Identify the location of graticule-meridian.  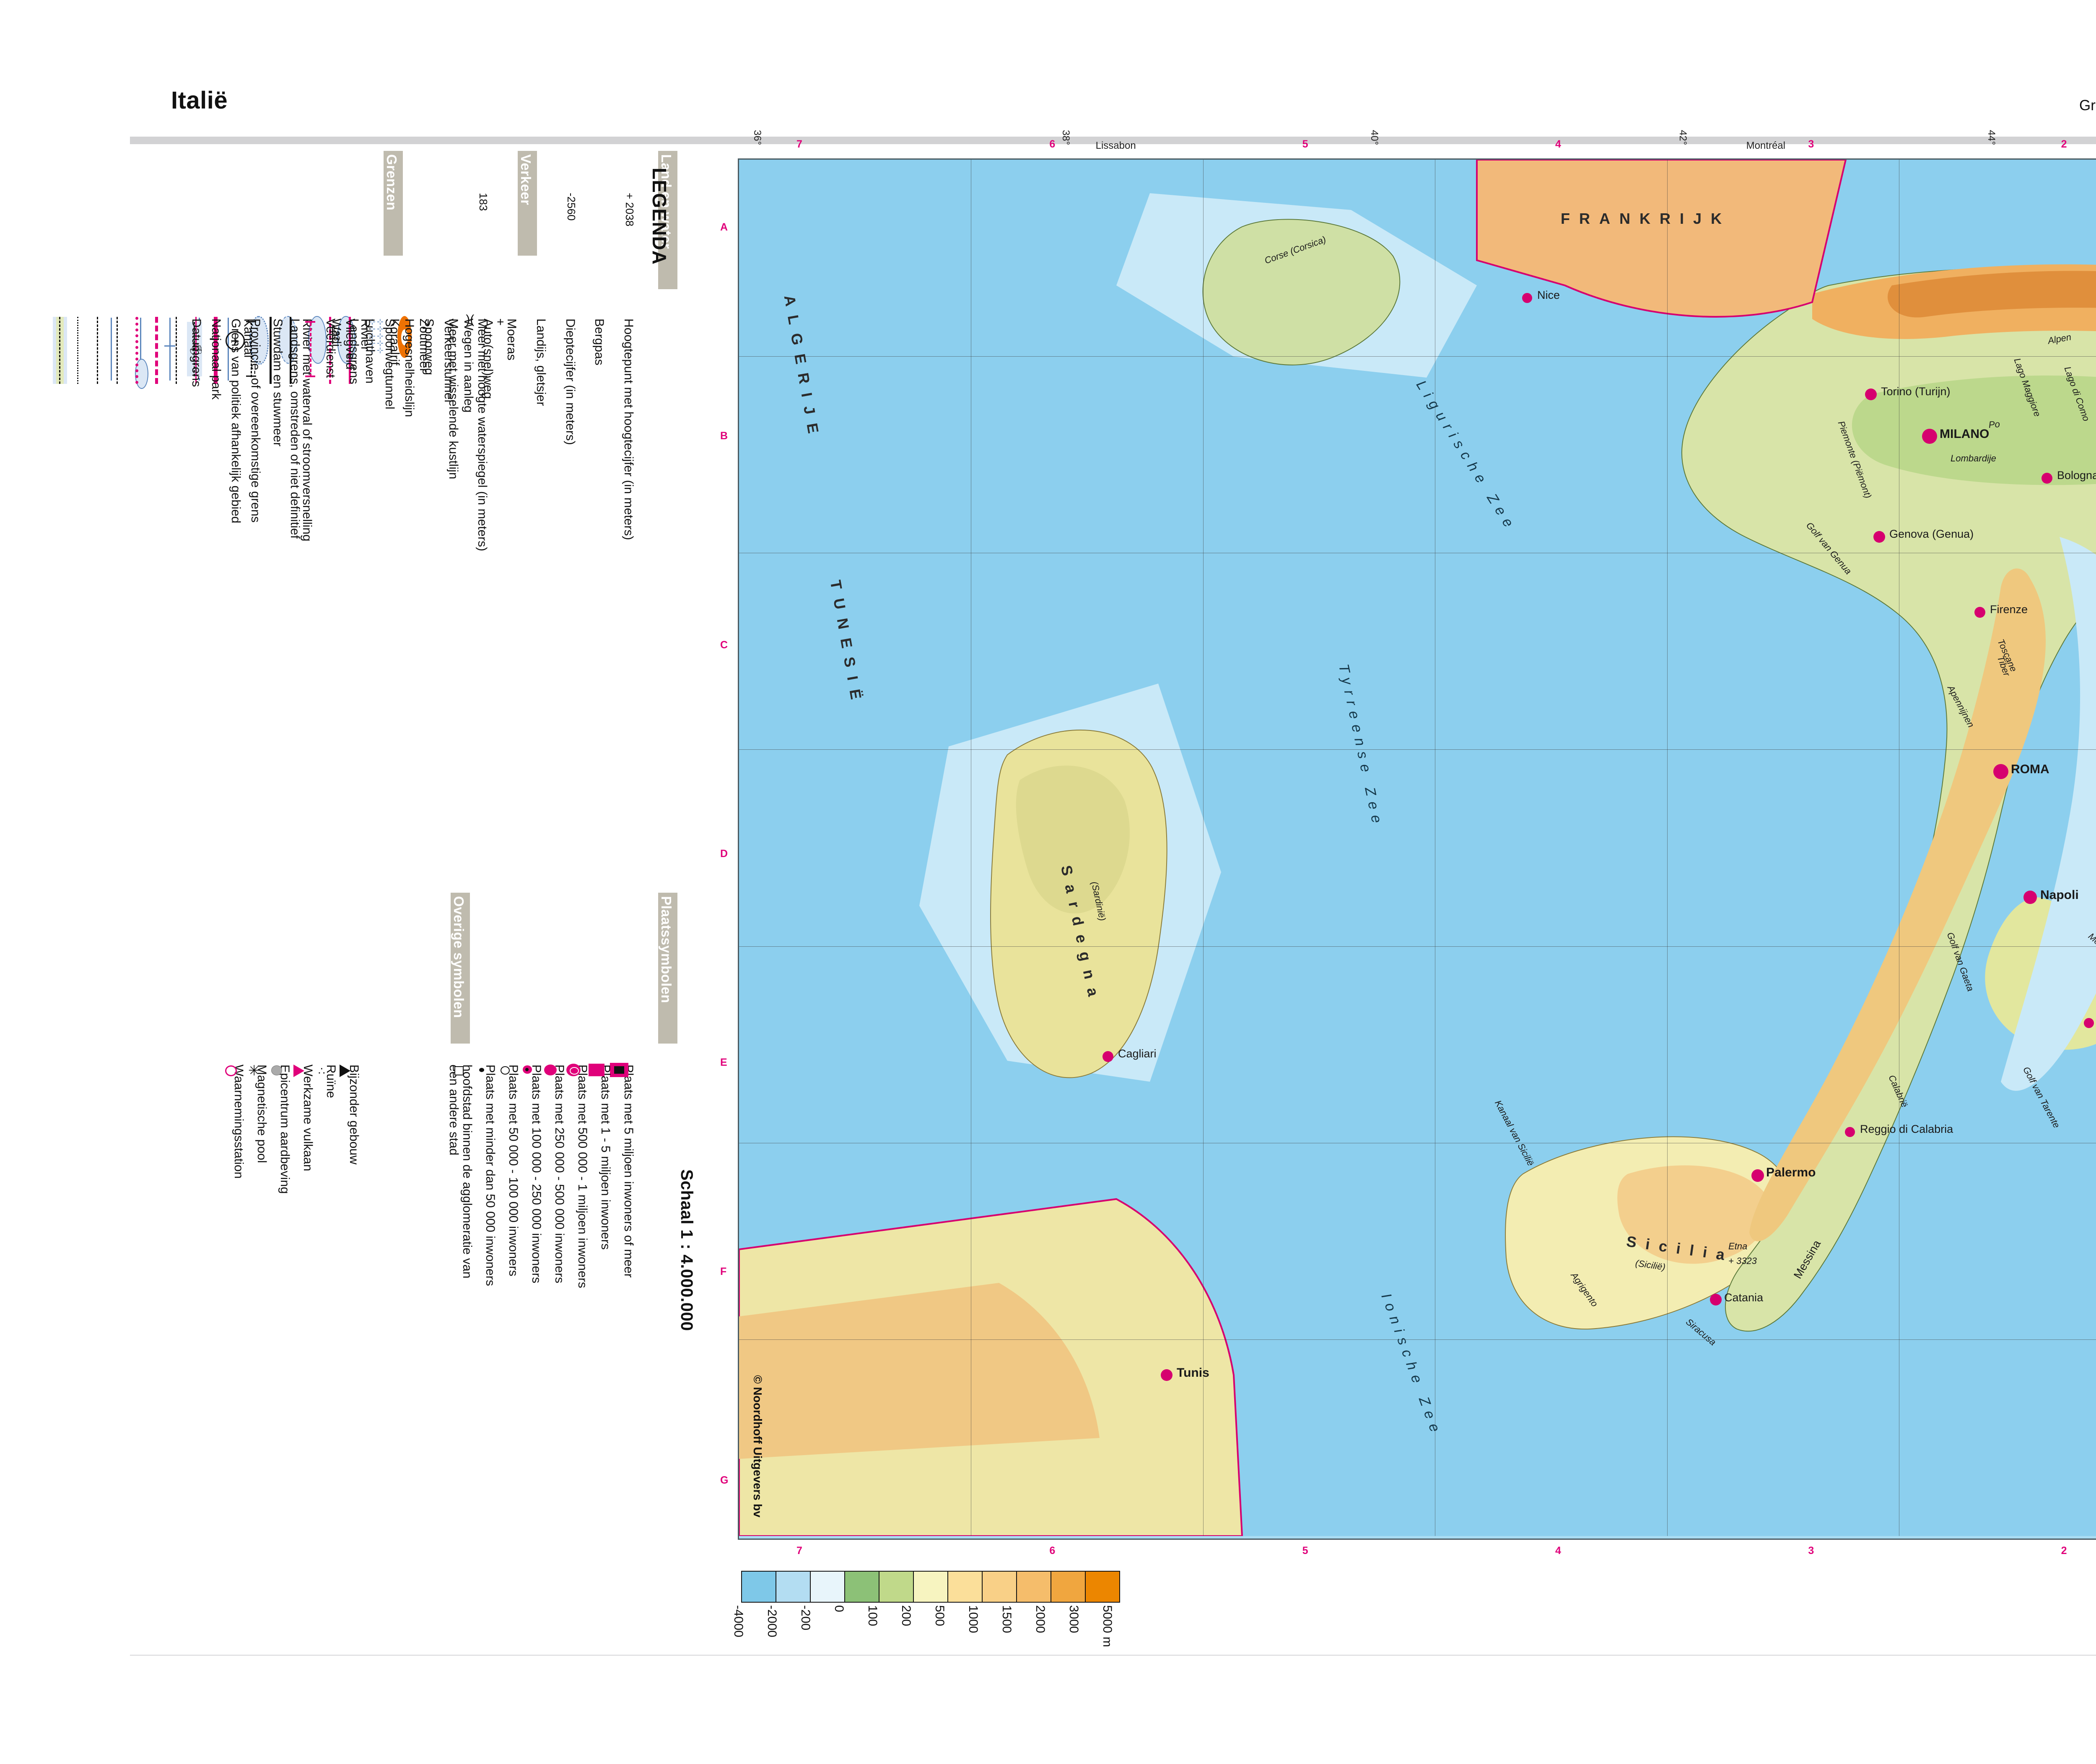
(1667, 848).